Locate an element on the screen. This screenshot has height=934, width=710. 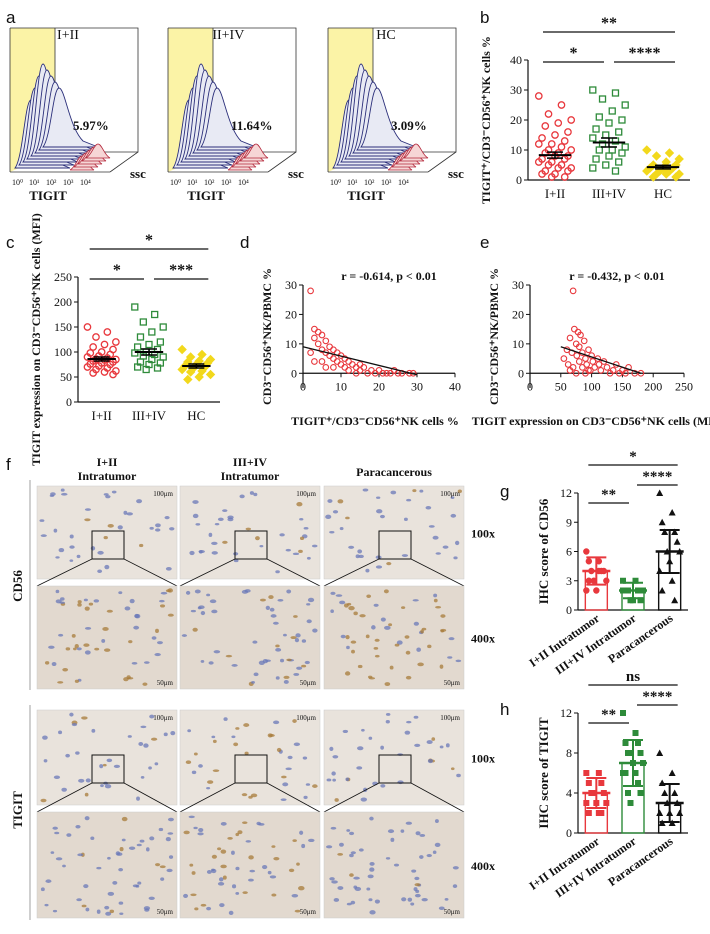
x-tick-label: III+IV is located at coordinates (609, 193).